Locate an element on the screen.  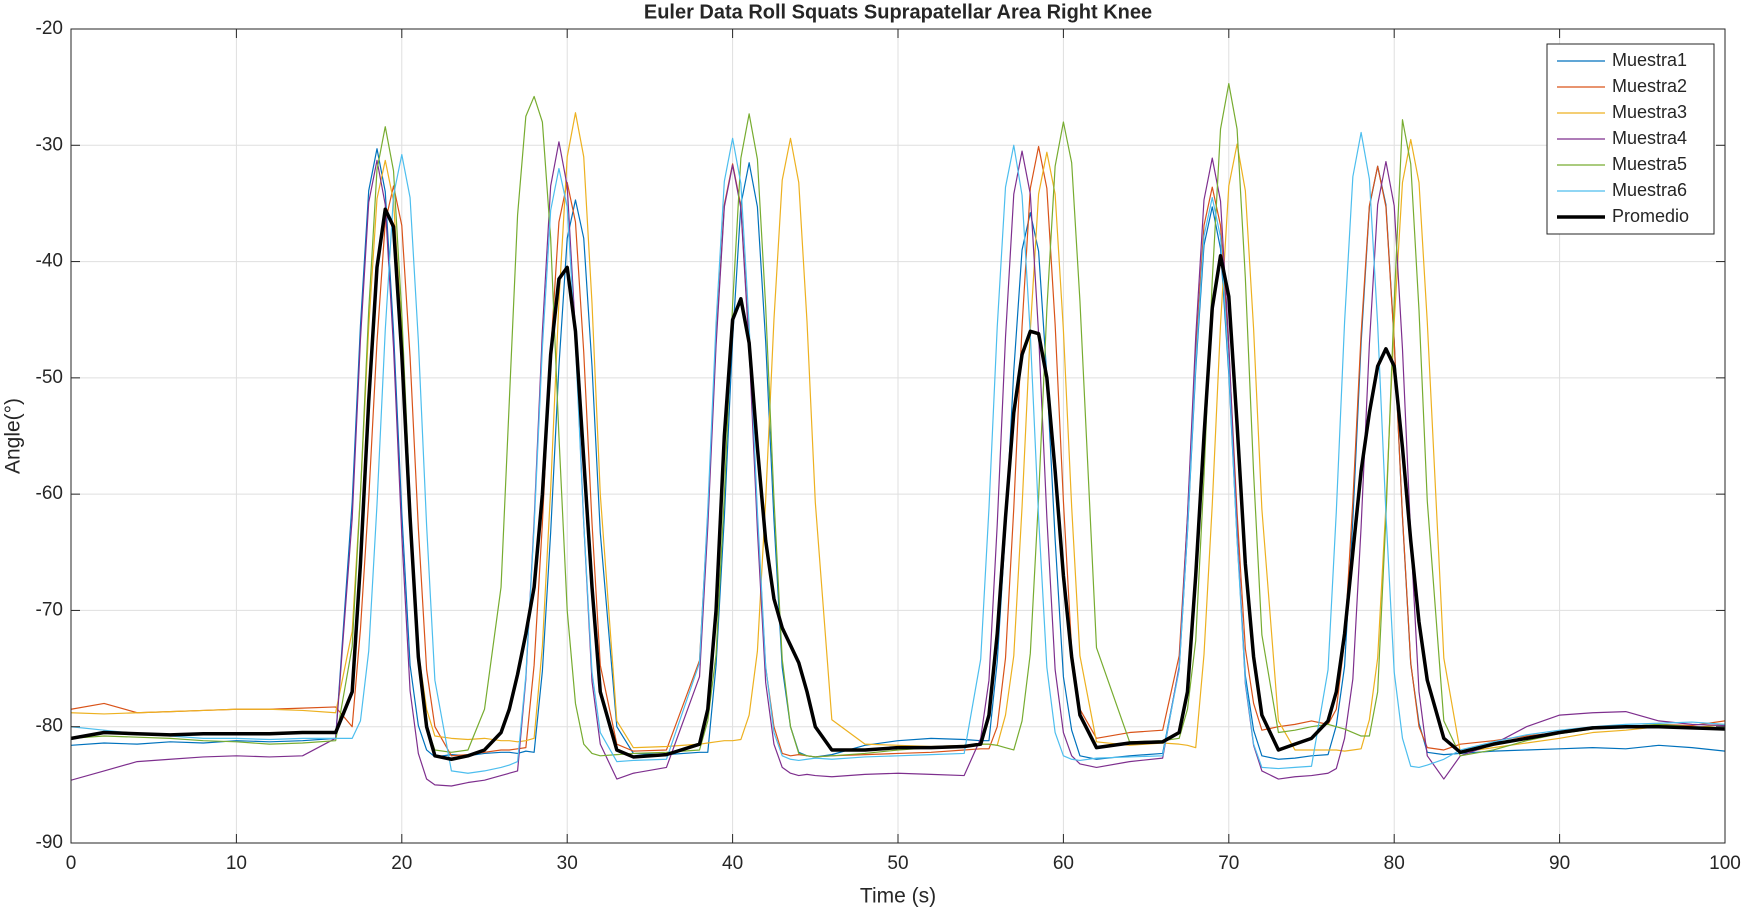
x-tick-label: 50 is located at coordinates (897, 863).